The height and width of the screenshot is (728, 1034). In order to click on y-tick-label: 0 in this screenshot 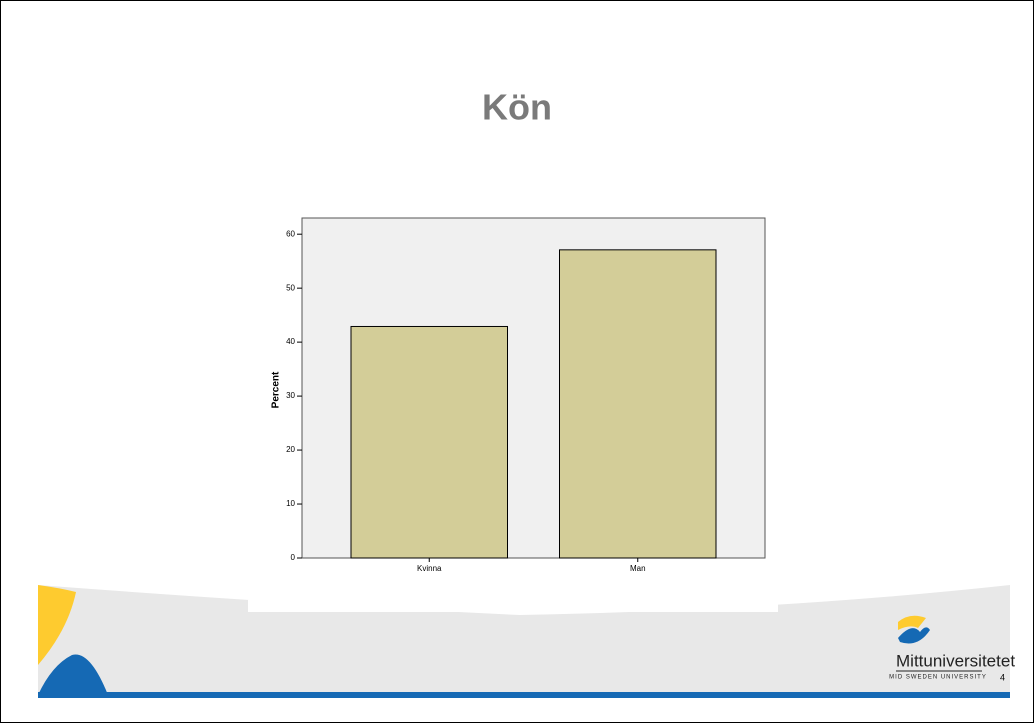, I will do `click(293, 557)`.